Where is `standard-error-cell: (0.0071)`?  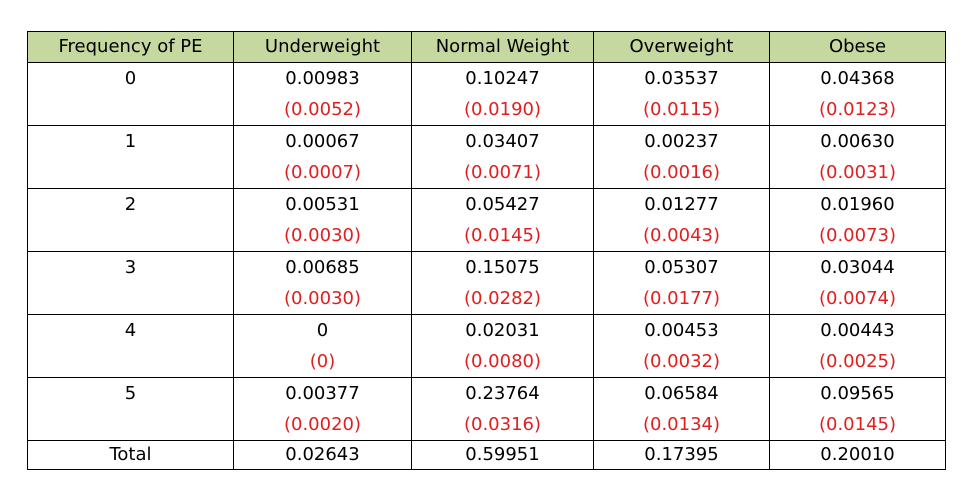 standard-error-cell: (0.0071) is located at coordinates (502, 173).